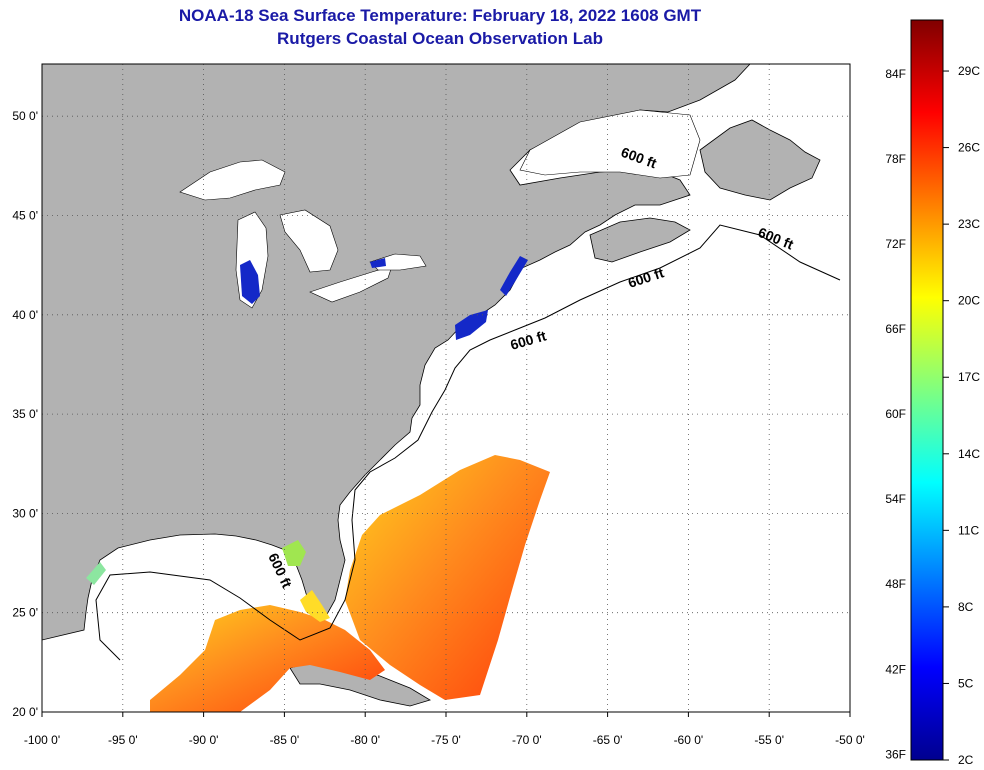 This screenshot has height=770, width=984. What do you see at coordinates (309, 241) in the screenshot?
I see `lake-huron` at bounding box center [309, 241].